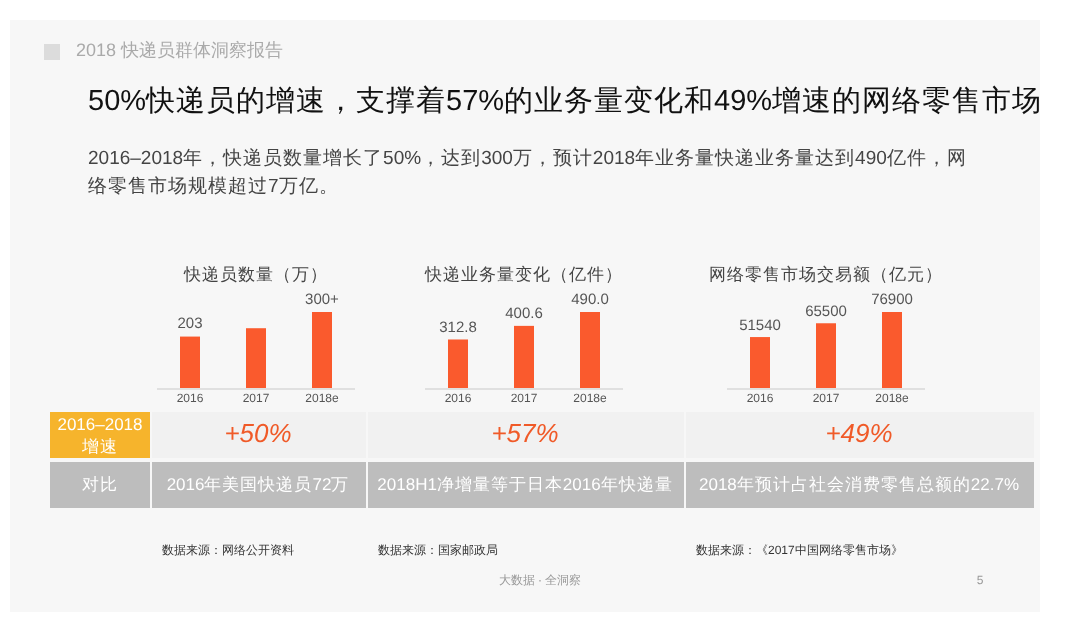 The width and height of the screenshot is (1074, 626). What do you see at coordinates (100, 435) in the screenshot?
I see `text: 2016–2018增速` at bounding box center [100, 435].